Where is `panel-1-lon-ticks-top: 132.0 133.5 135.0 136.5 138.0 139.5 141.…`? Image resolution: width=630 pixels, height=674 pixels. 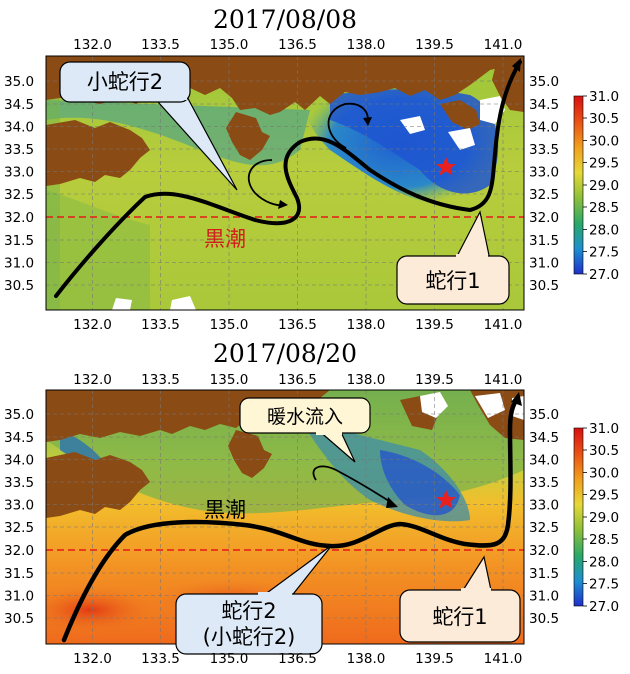
panel-1-lon-ticks-top: 132.0 133.5 135.0 136.5 138.0 139.5 141.… is located at coordinates (297, 45).